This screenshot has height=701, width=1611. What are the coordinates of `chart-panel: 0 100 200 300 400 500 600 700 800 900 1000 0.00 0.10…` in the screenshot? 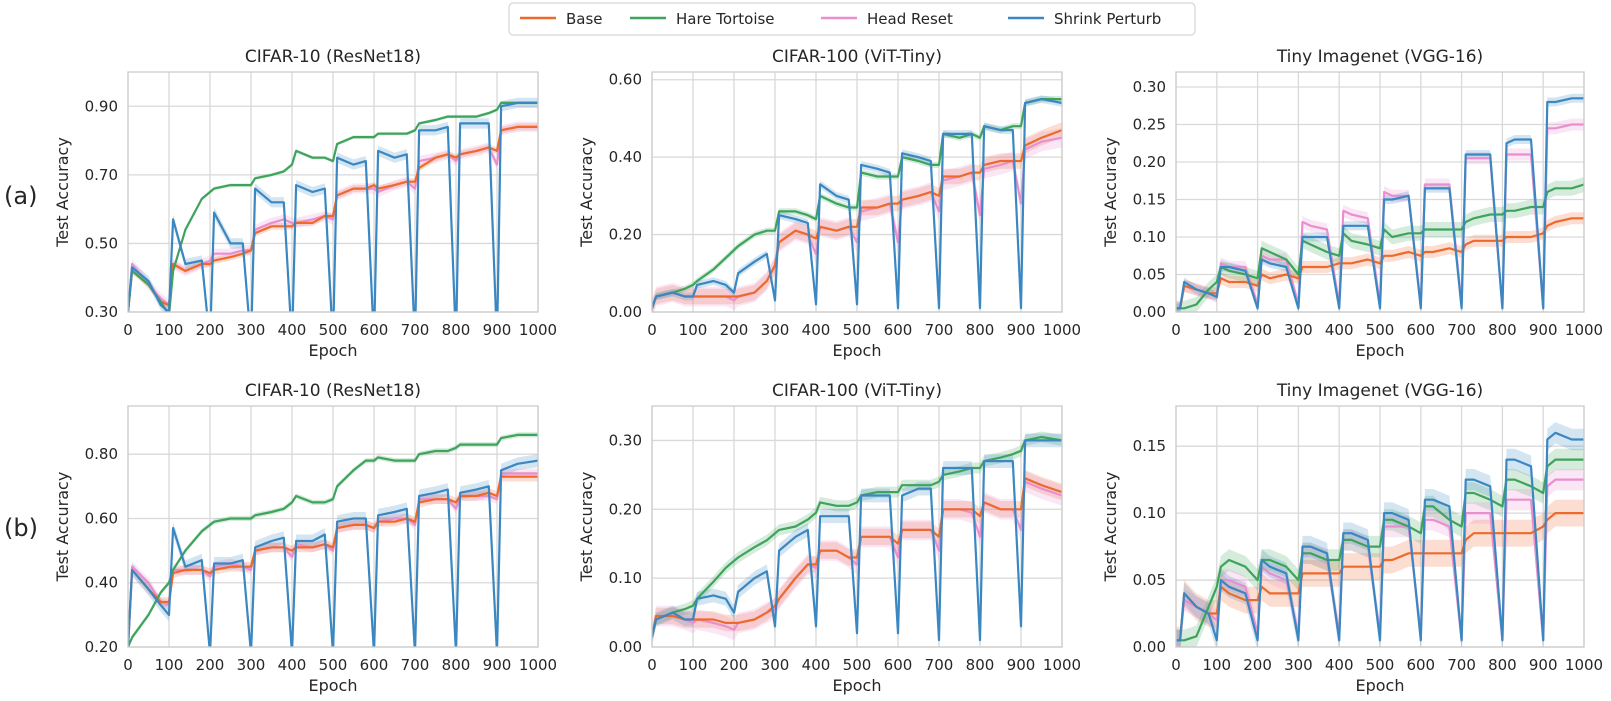 It's located at (829, 538).